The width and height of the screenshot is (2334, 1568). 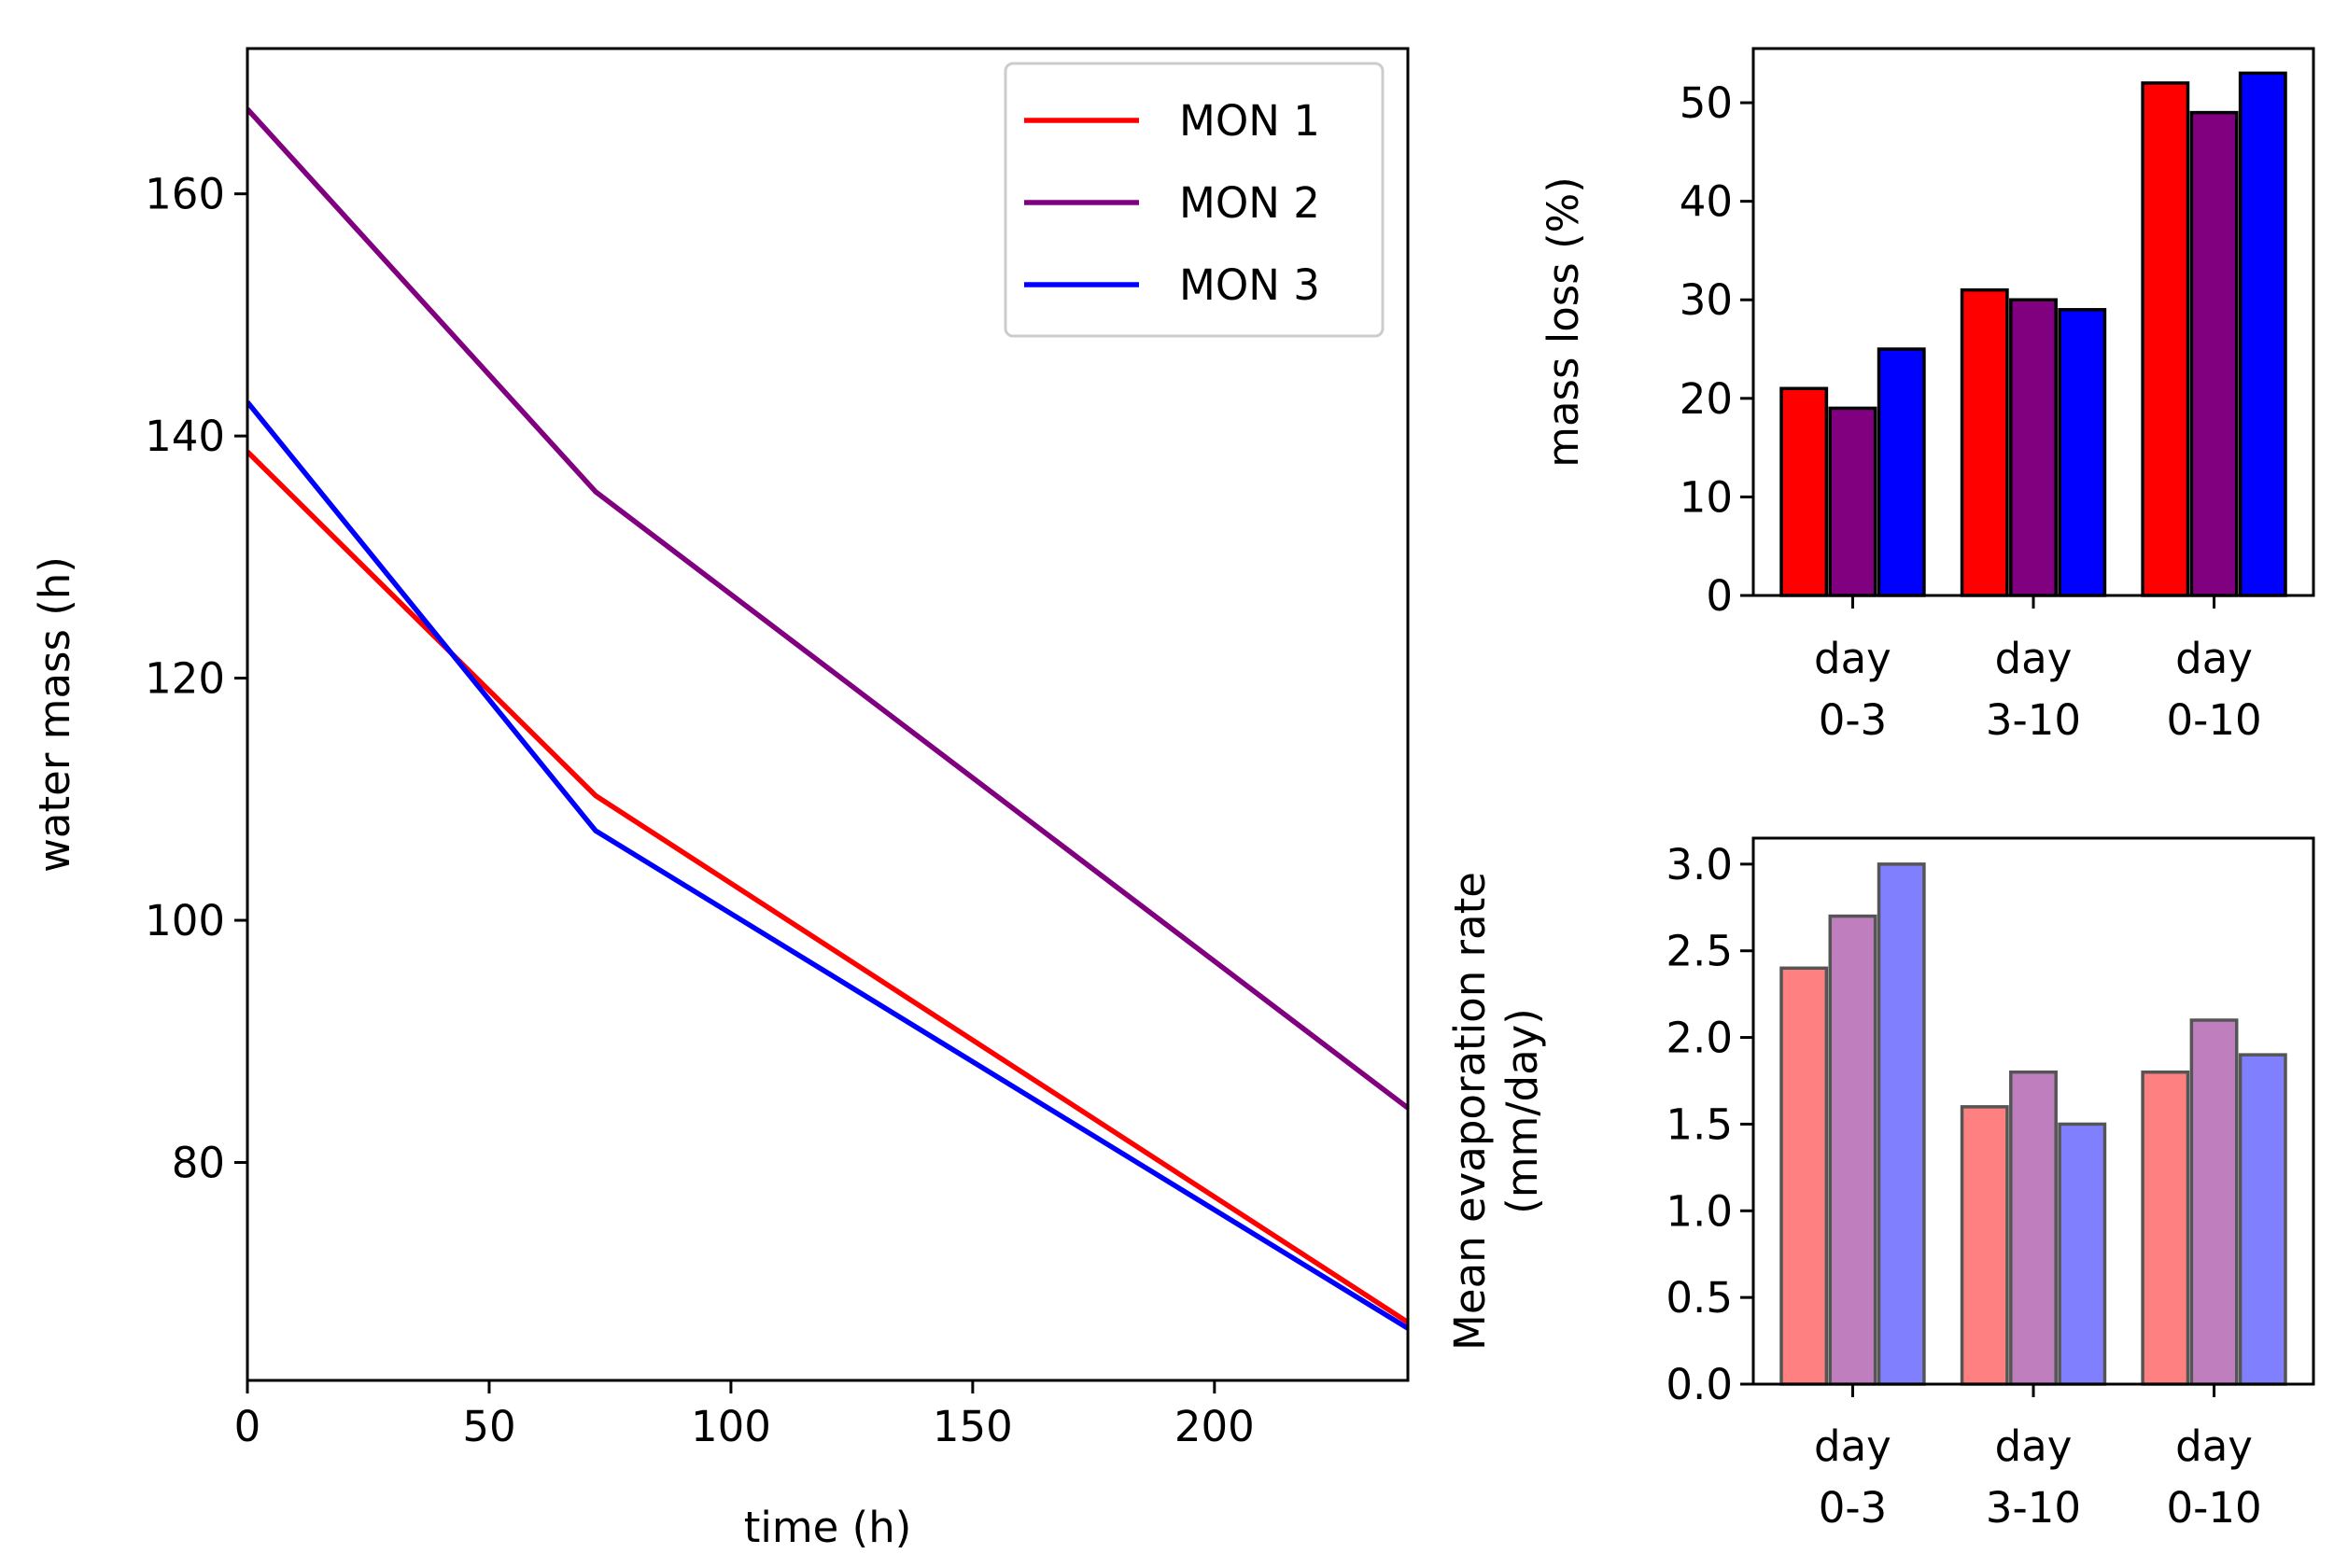 I want to click on y-tick-label: 40, so click(x=1706, y=202).